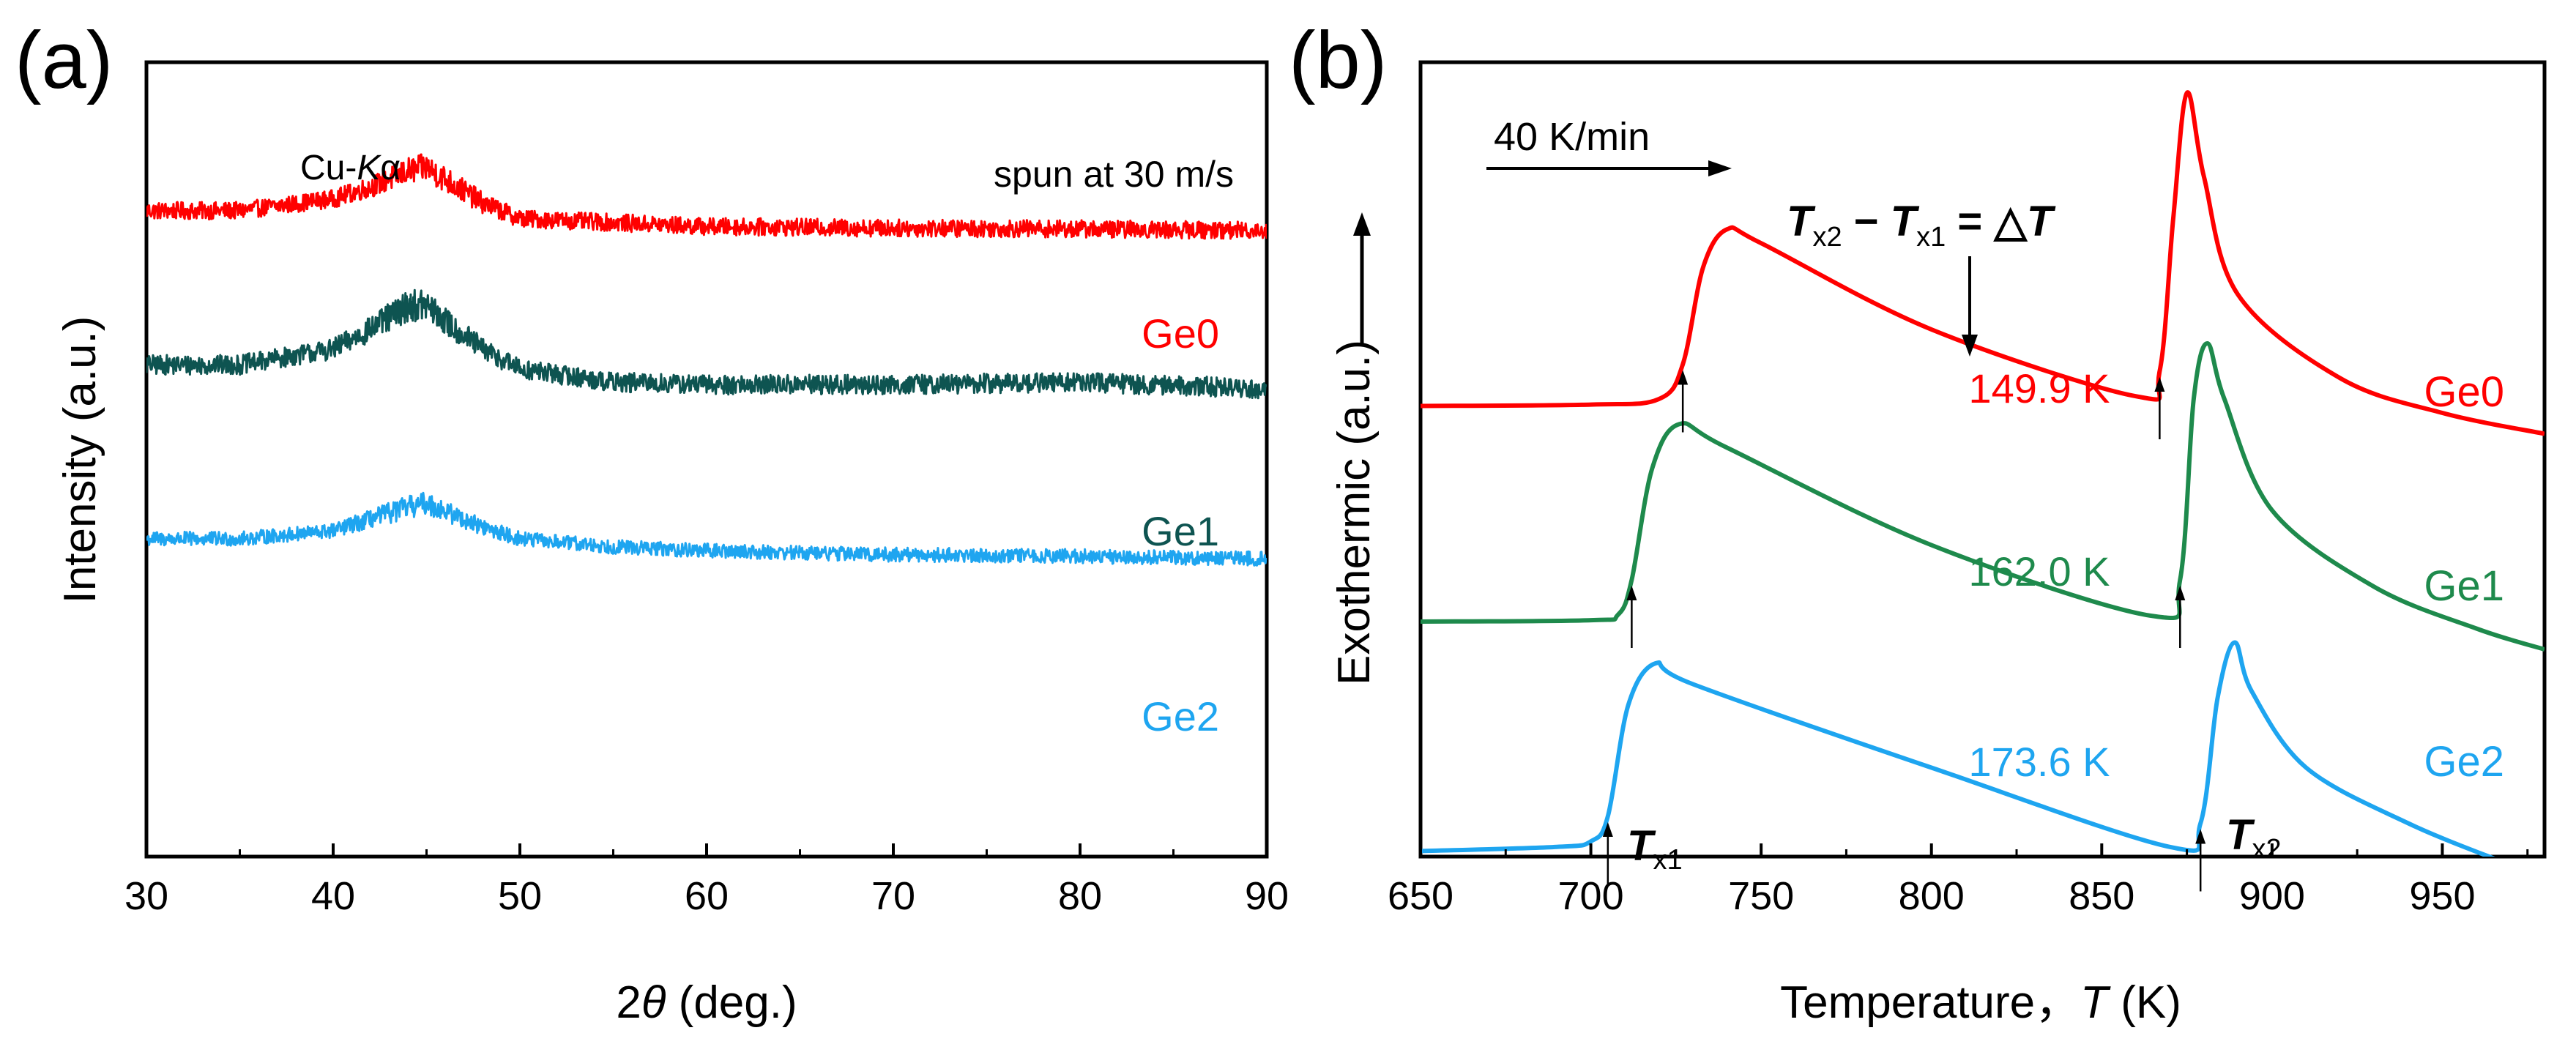 The image size is (2576, 1055). Describe the element at coordinates (1354, 512) in the screenshot. I see `panel-b-y-axis-label: Exothermic (a.u.)` at that location.